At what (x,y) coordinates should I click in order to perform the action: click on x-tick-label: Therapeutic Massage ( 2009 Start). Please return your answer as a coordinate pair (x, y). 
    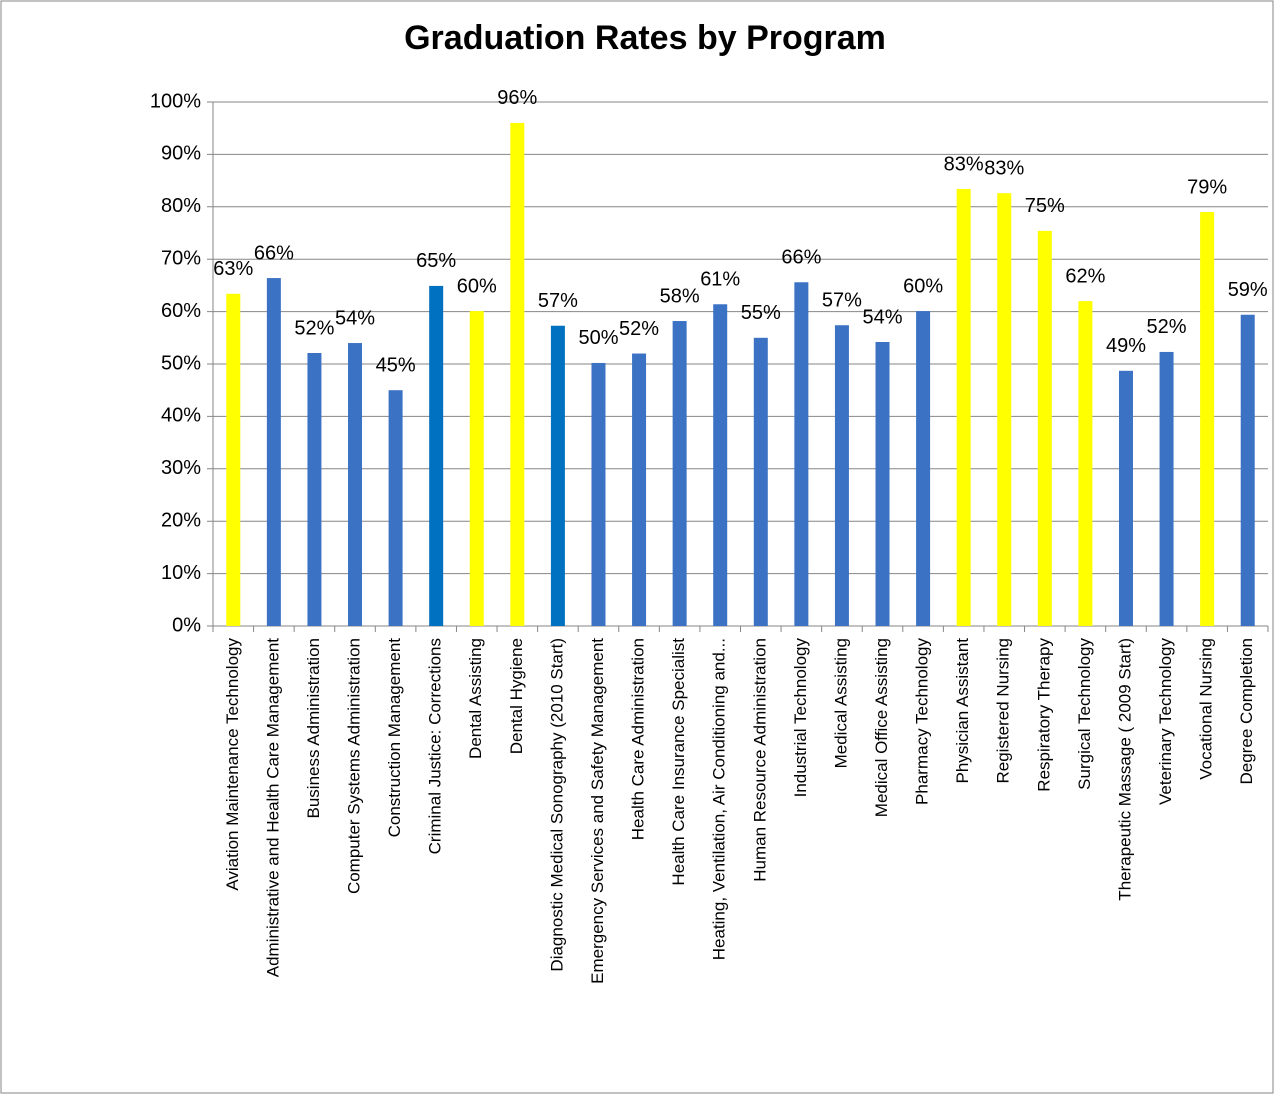
    Looking at the image, I should click on (1124, 769).